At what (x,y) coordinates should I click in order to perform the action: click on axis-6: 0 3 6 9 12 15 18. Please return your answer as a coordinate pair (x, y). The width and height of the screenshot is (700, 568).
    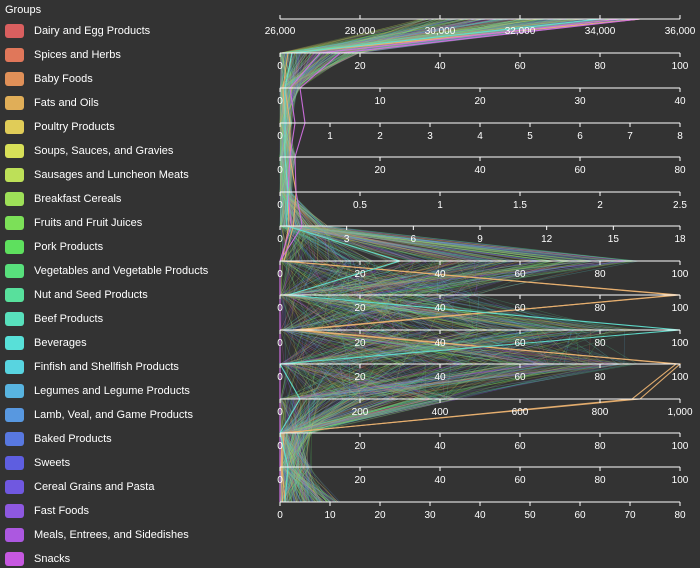
    Looking at the image, I should click on (481, 235).